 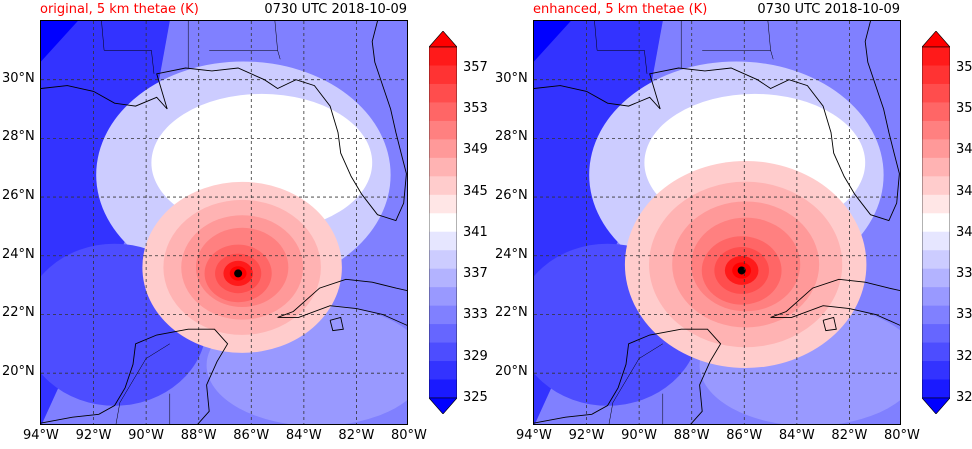 What do you see at coordinates (964, 67) in the screenshot?
I see `colorbar-tick-label: 357` at bounding box center [964, 67].